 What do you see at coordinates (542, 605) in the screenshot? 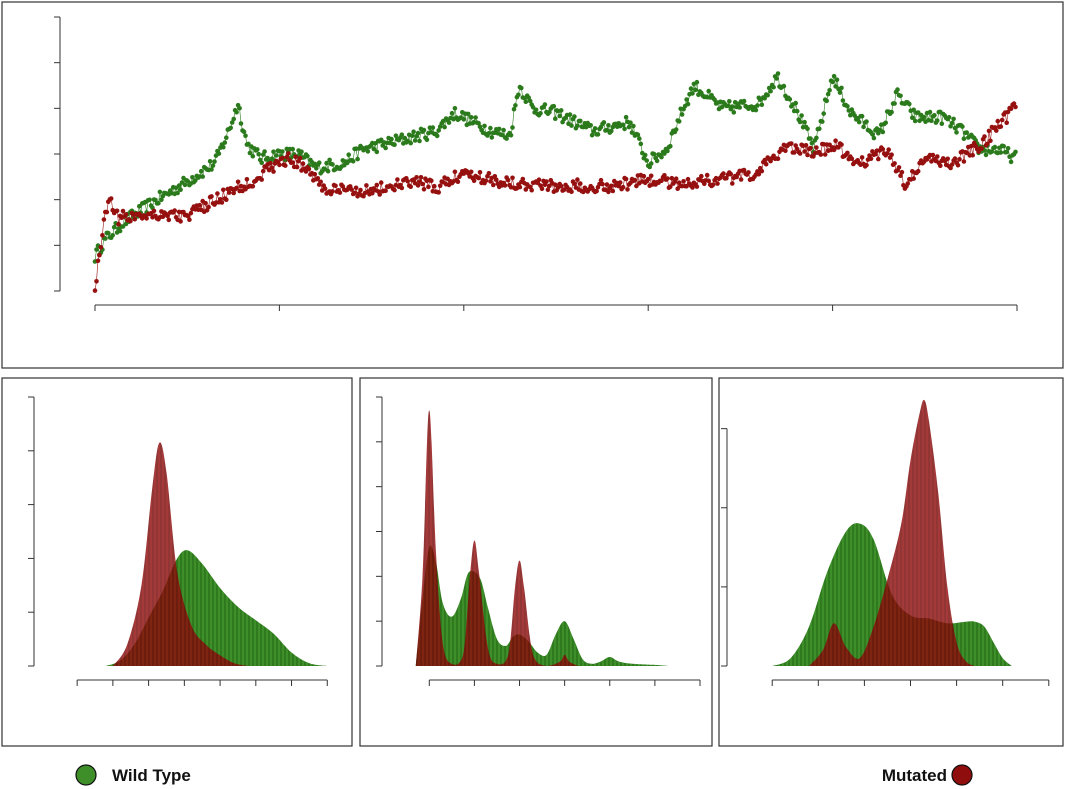
I see `density-wild` at bounding box center [542, 605].